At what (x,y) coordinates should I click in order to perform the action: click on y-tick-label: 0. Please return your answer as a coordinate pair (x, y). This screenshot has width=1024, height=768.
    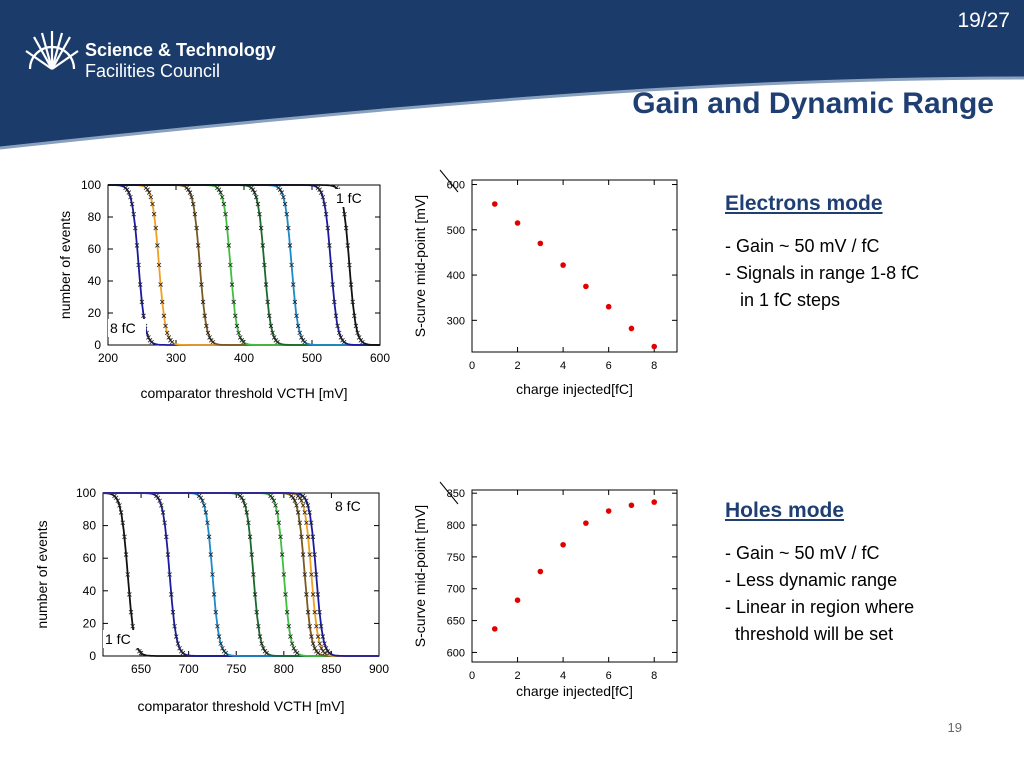
    Looking at the image, I should click on (97, 345).